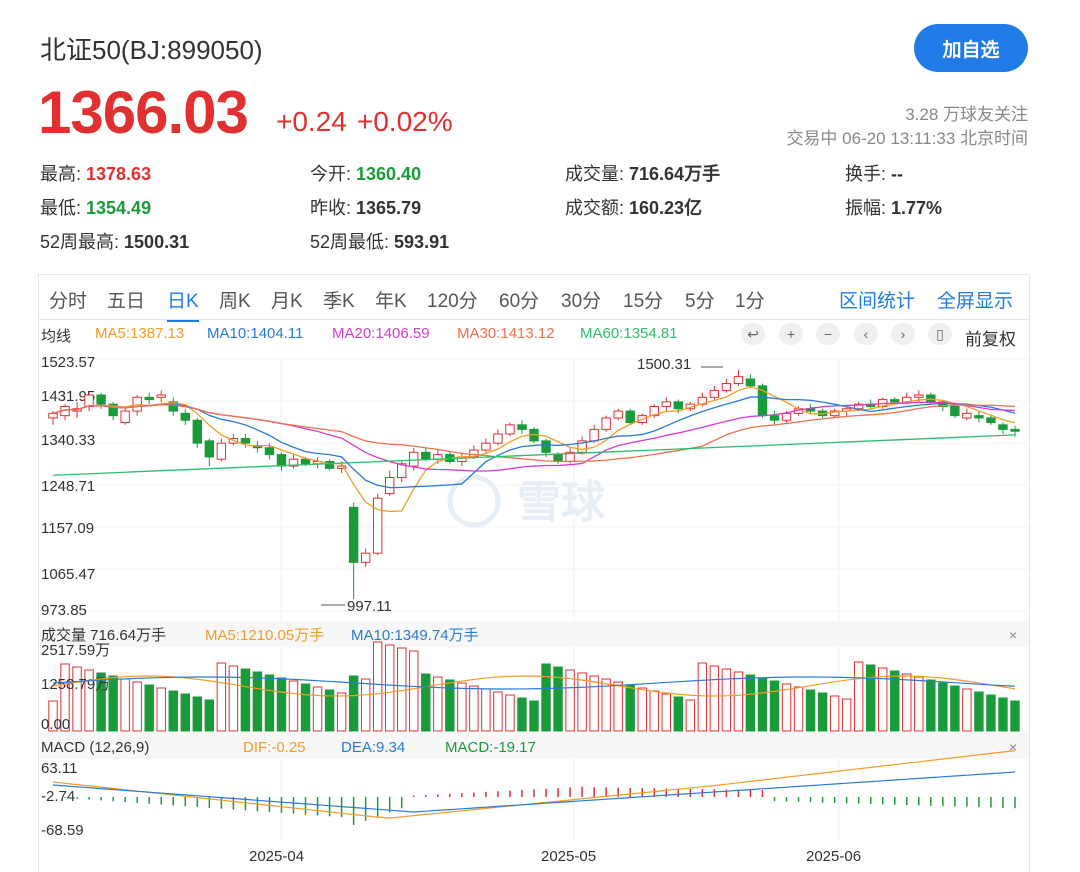 The height and width of the screenshot is (872, 1080). Describe the element at coordinates (971, 48) in the screenshot. I see `add-watchlist-button: 加自选` at that location.